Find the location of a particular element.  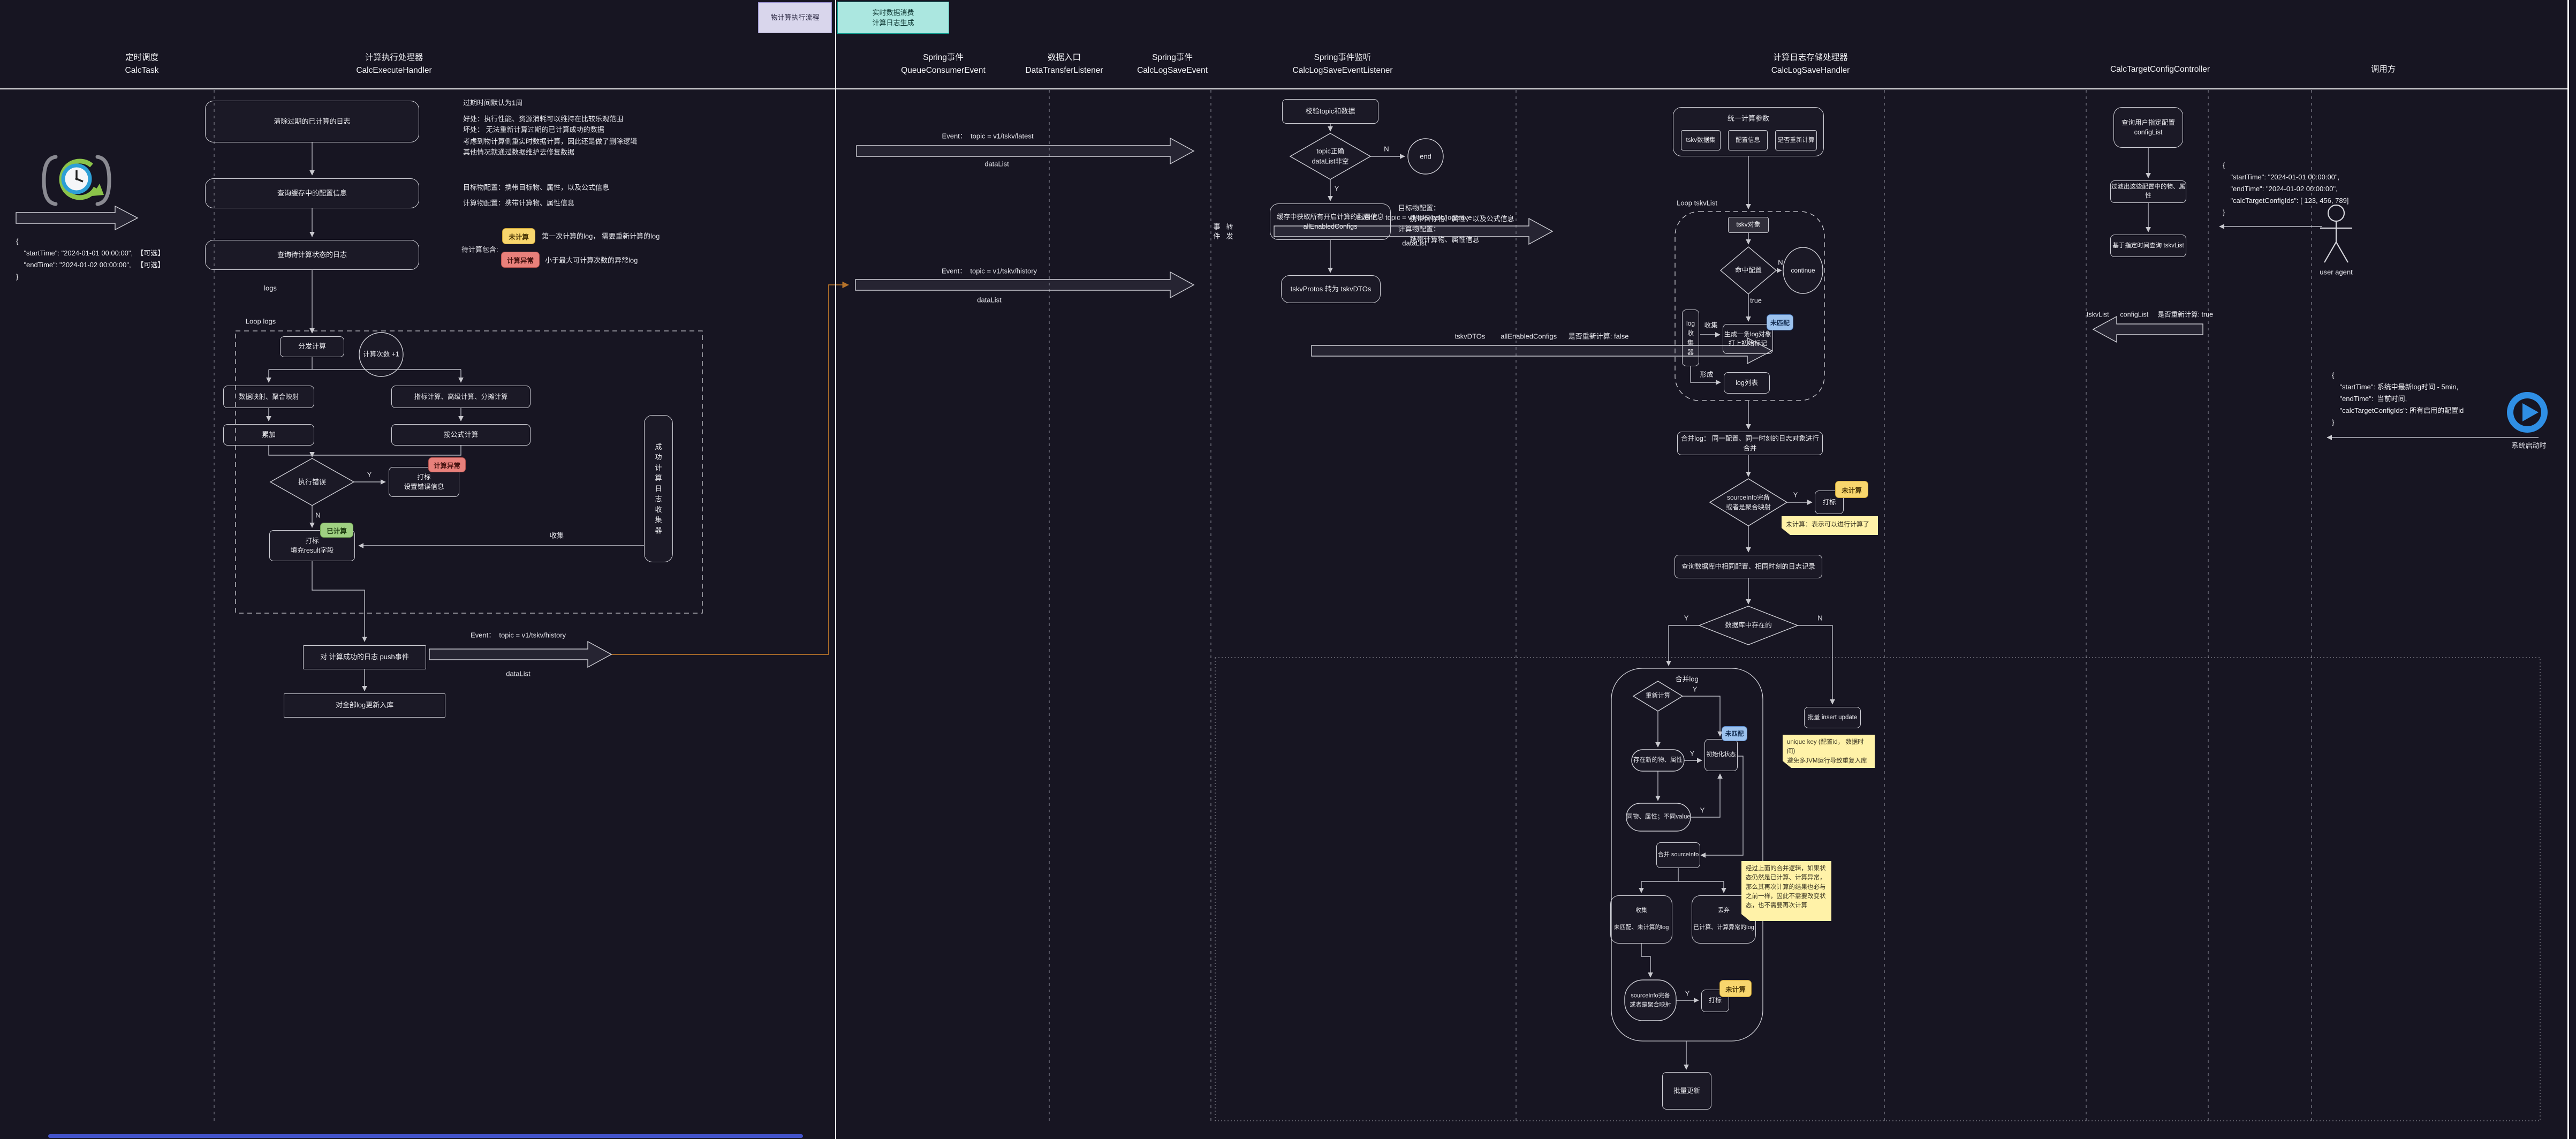

hit-config-diamond is located at coordinates (1748, 270).